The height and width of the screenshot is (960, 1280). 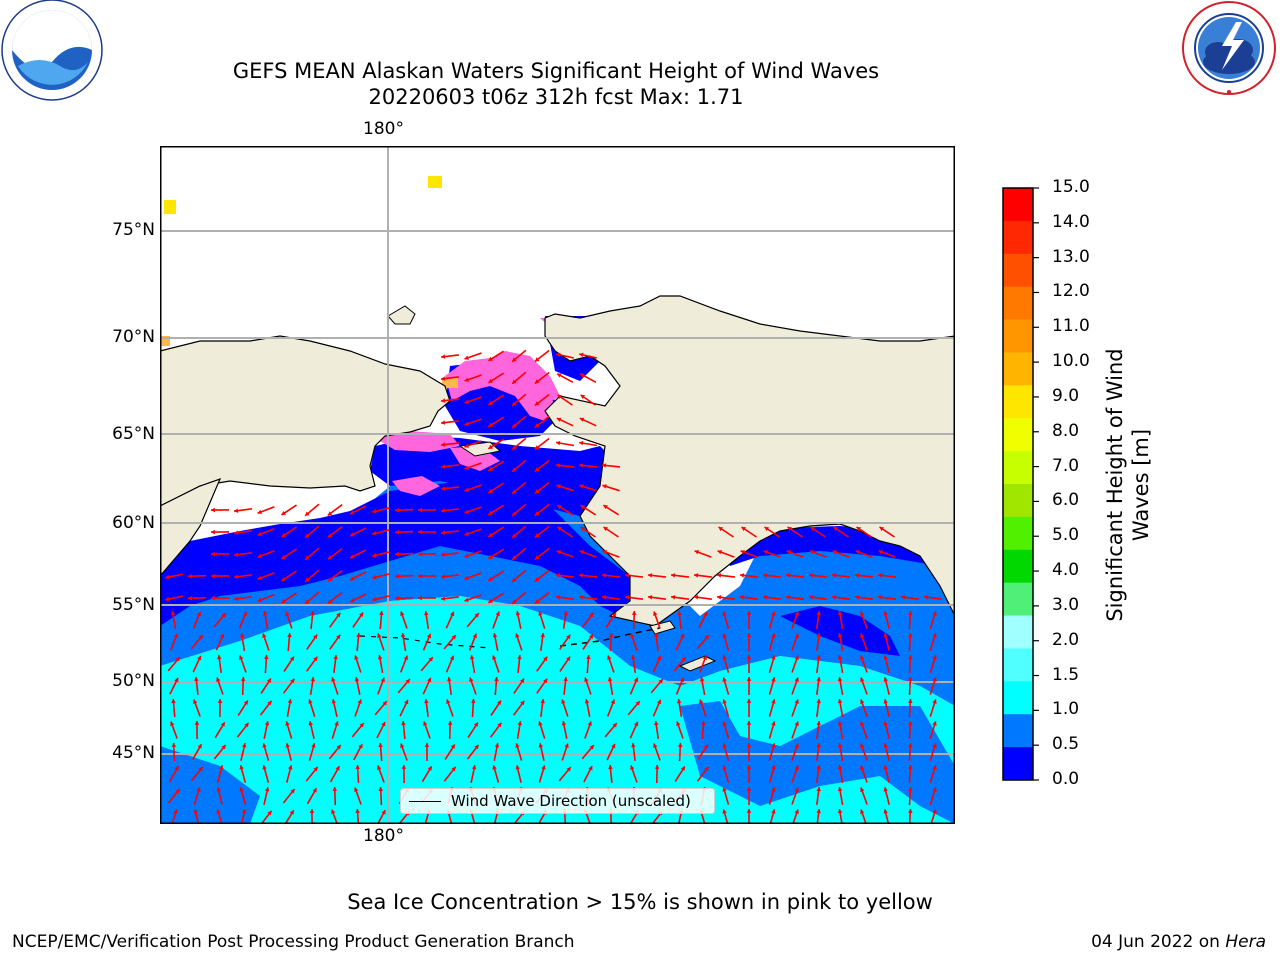 I want to click on noaa-logo-text: NOAA, so click(x=52, y=31).